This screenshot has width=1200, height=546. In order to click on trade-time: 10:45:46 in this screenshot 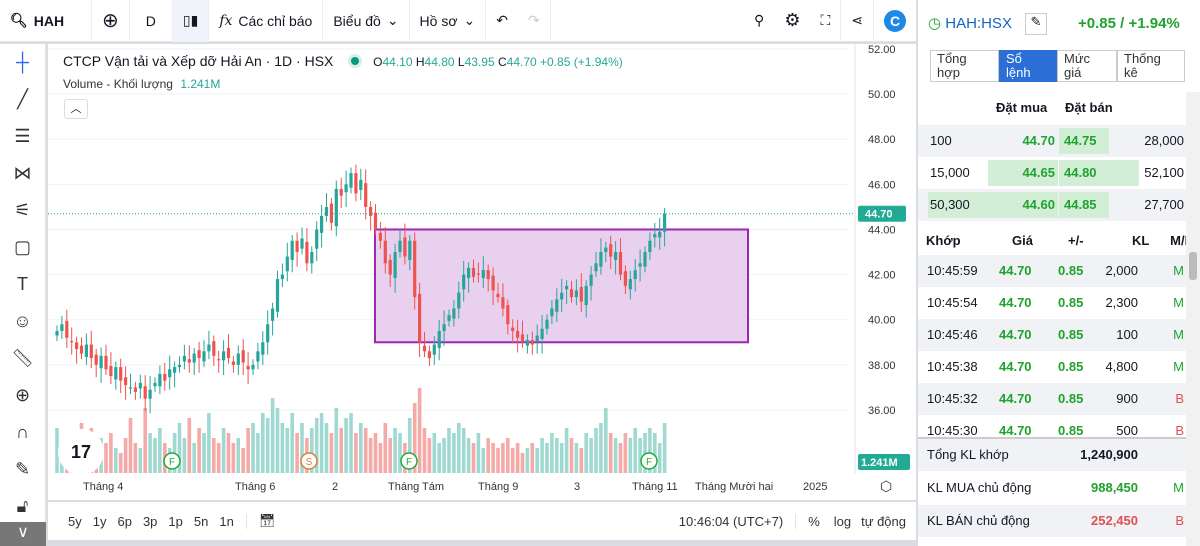, I will do `click(952, 334)`.